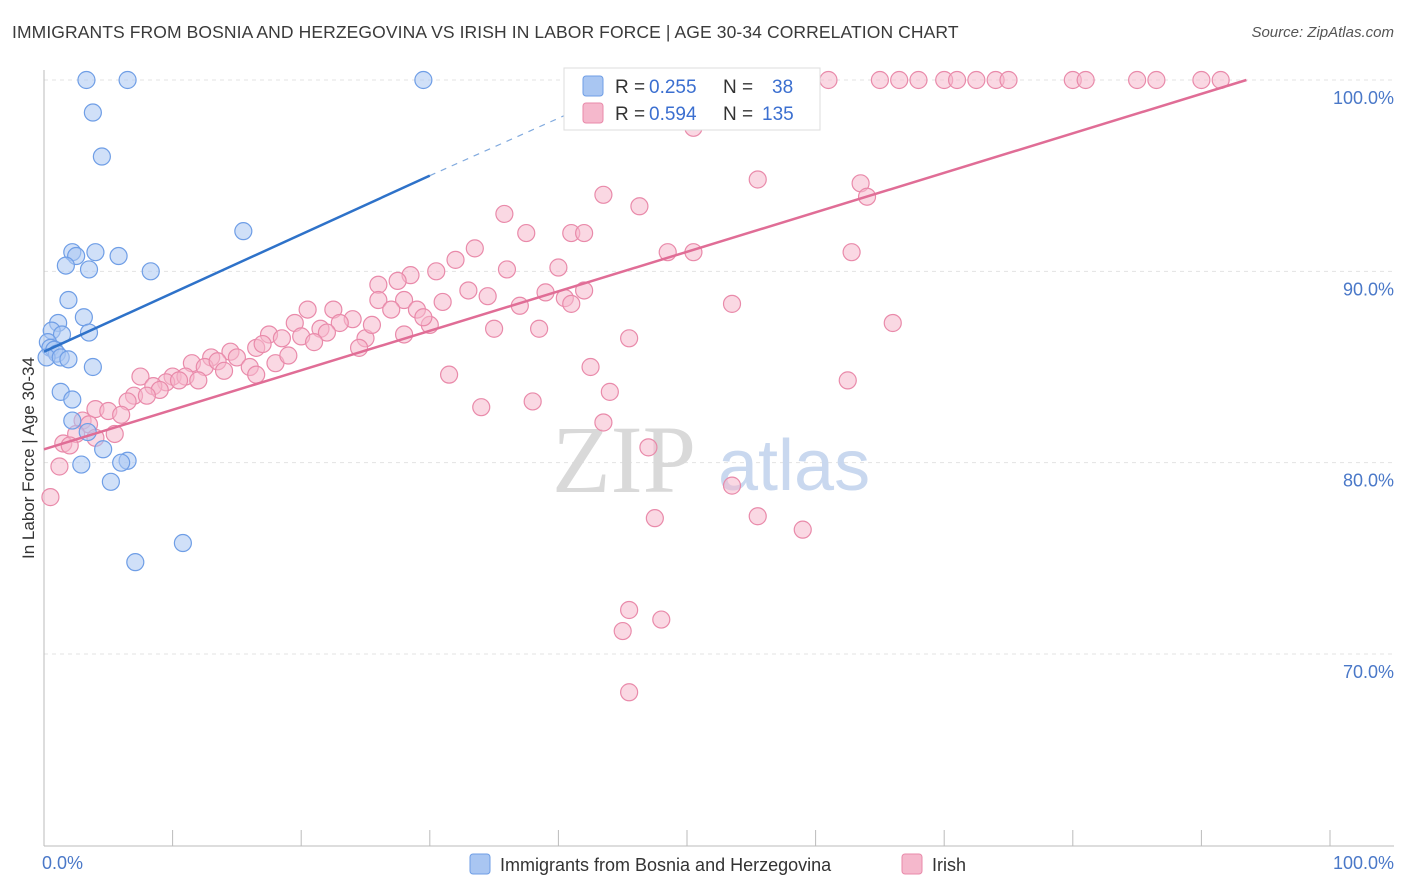 This screenshot has width=1406, height=892. Describe the element at coordinates (630, 87) in the screenshot. I see `legend-r-label-bosnia: R =` at that location.